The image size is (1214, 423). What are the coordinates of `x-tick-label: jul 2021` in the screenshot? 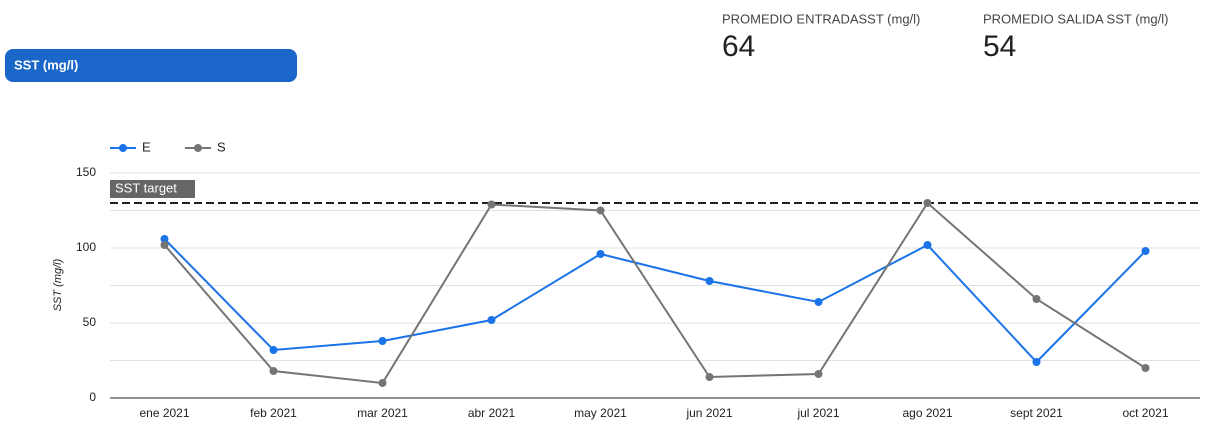 It's located at (817, 413).